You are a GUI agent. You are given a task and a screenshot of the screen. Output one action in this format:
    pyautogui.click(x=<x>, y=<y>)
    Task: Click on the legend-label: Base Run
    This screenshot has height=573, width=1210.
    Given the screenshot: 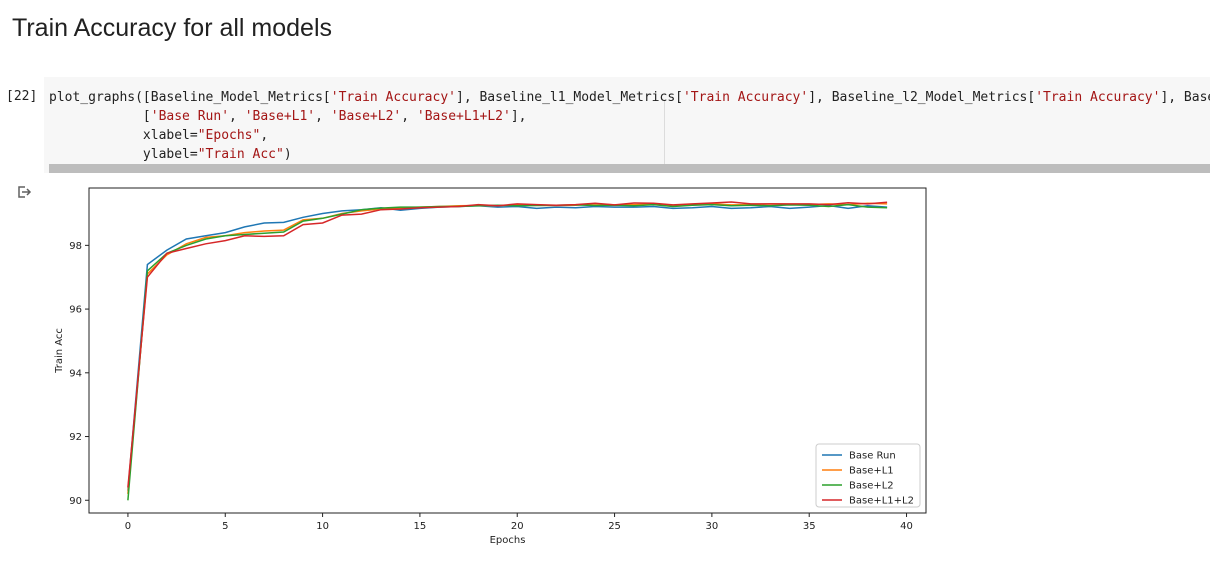 What is the action you would take?
    pyautogui.click(x=872, y=456)
    